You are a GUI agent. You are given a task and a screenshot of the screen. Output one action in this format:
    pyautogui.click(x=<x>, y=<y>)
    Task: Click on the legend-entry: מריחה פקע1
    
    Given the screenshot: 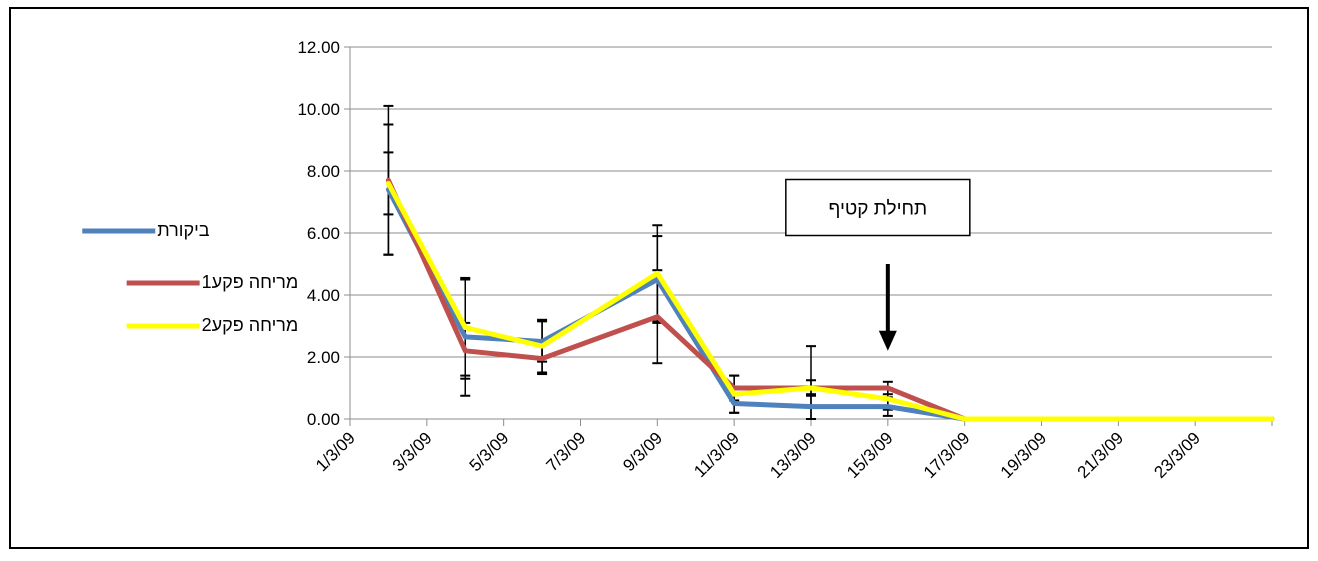 What is the action you would take?
    pyautogui.click(x=212, y=282)
    